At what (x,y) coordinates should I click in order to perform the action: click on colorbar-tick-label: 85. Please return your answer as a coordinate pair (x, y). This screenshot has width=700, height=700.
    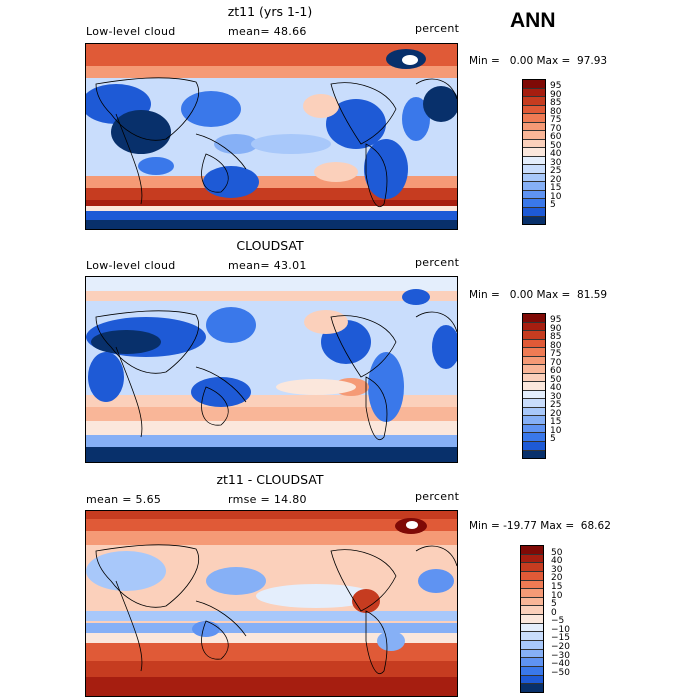
    Looking at the image, I should click on (556, 337).